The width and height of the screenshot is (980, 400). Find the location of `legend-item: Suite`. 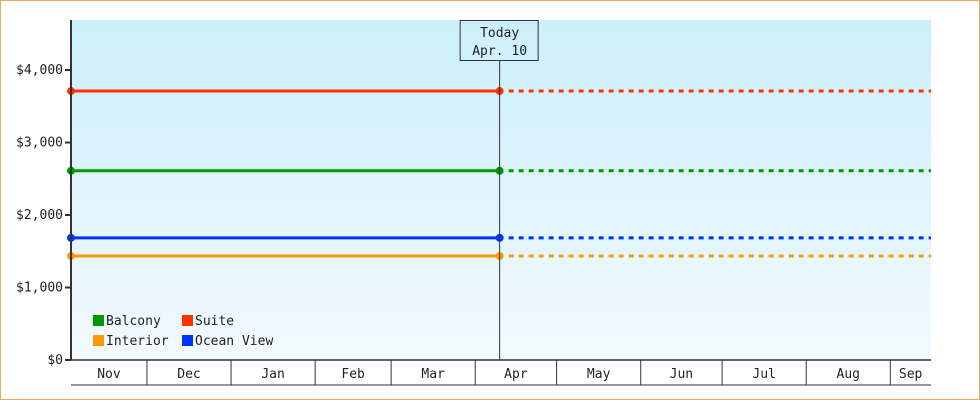

legend-item: Suite is located at coordinates (208, 321).